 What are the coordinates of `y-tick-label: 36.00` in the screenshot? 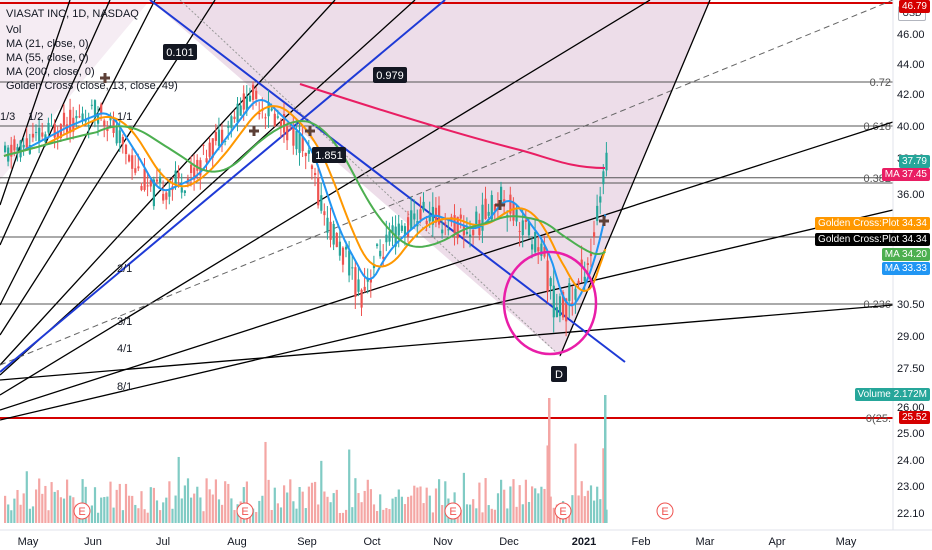 It's located at (911, 195).